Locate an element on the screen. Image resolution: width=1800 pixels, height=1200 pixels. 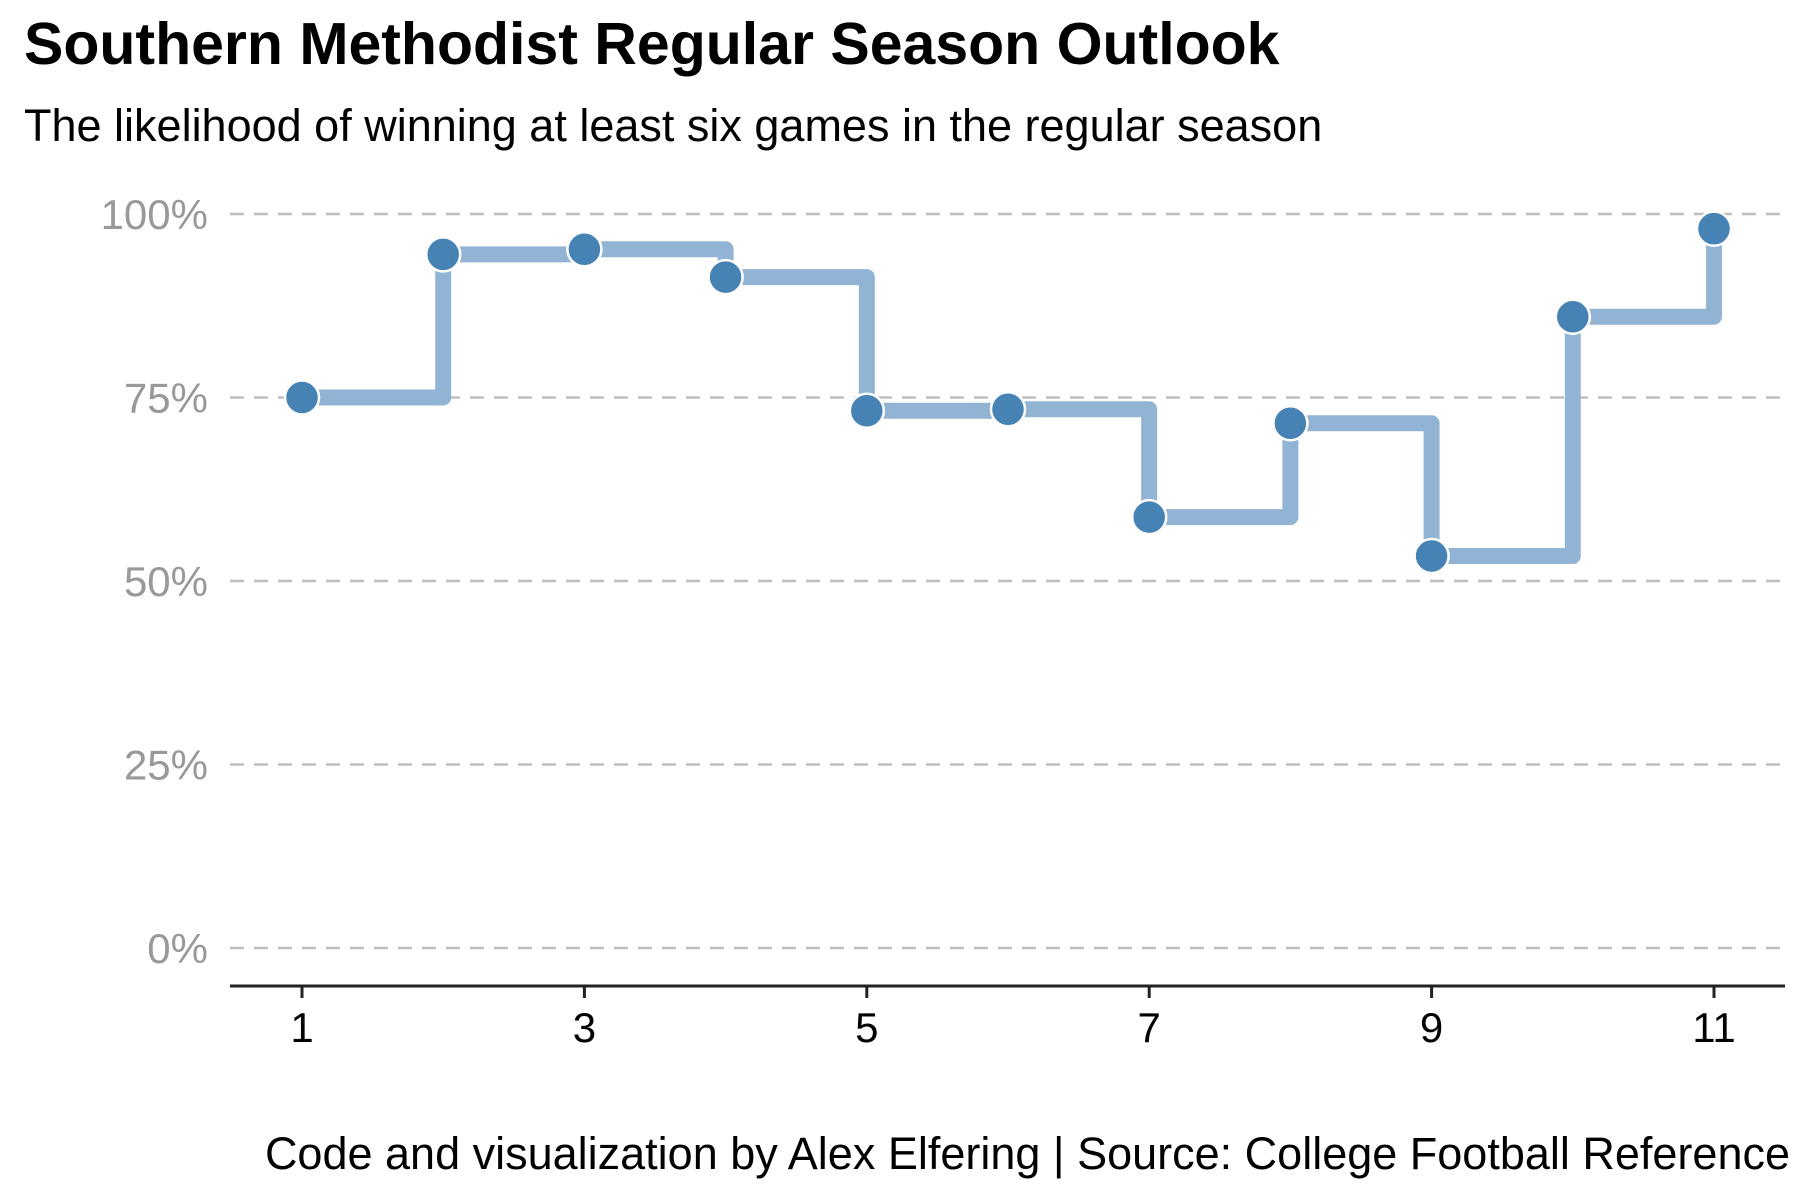
x-tick-label: 3 is located at coordinates (584, 1027).